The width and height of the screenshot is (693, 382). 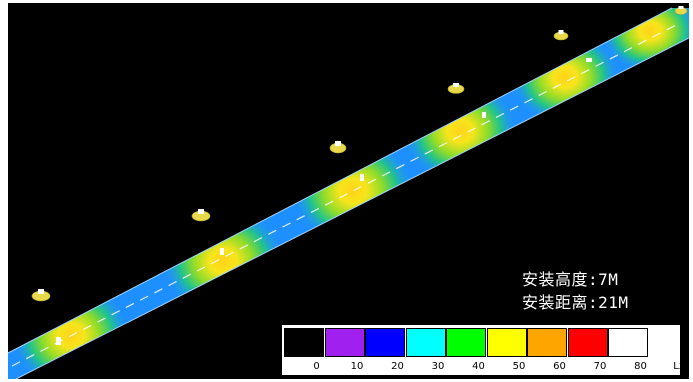 What do you see at coordinates (679, 366) in the screenshot?
I see `legend-unit-label: Lx` at bounding box center [679, 366].